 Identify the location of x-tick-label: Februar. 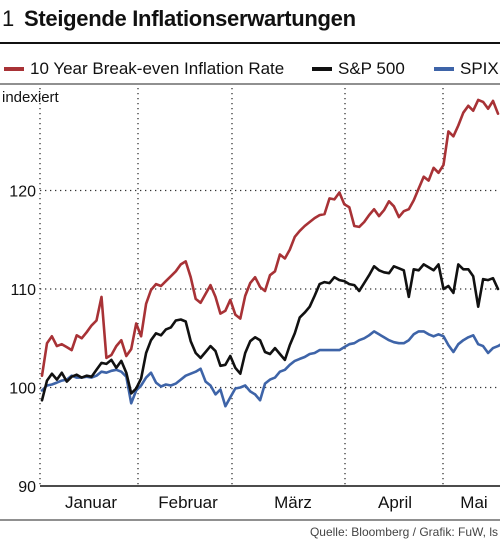
(188, 502).